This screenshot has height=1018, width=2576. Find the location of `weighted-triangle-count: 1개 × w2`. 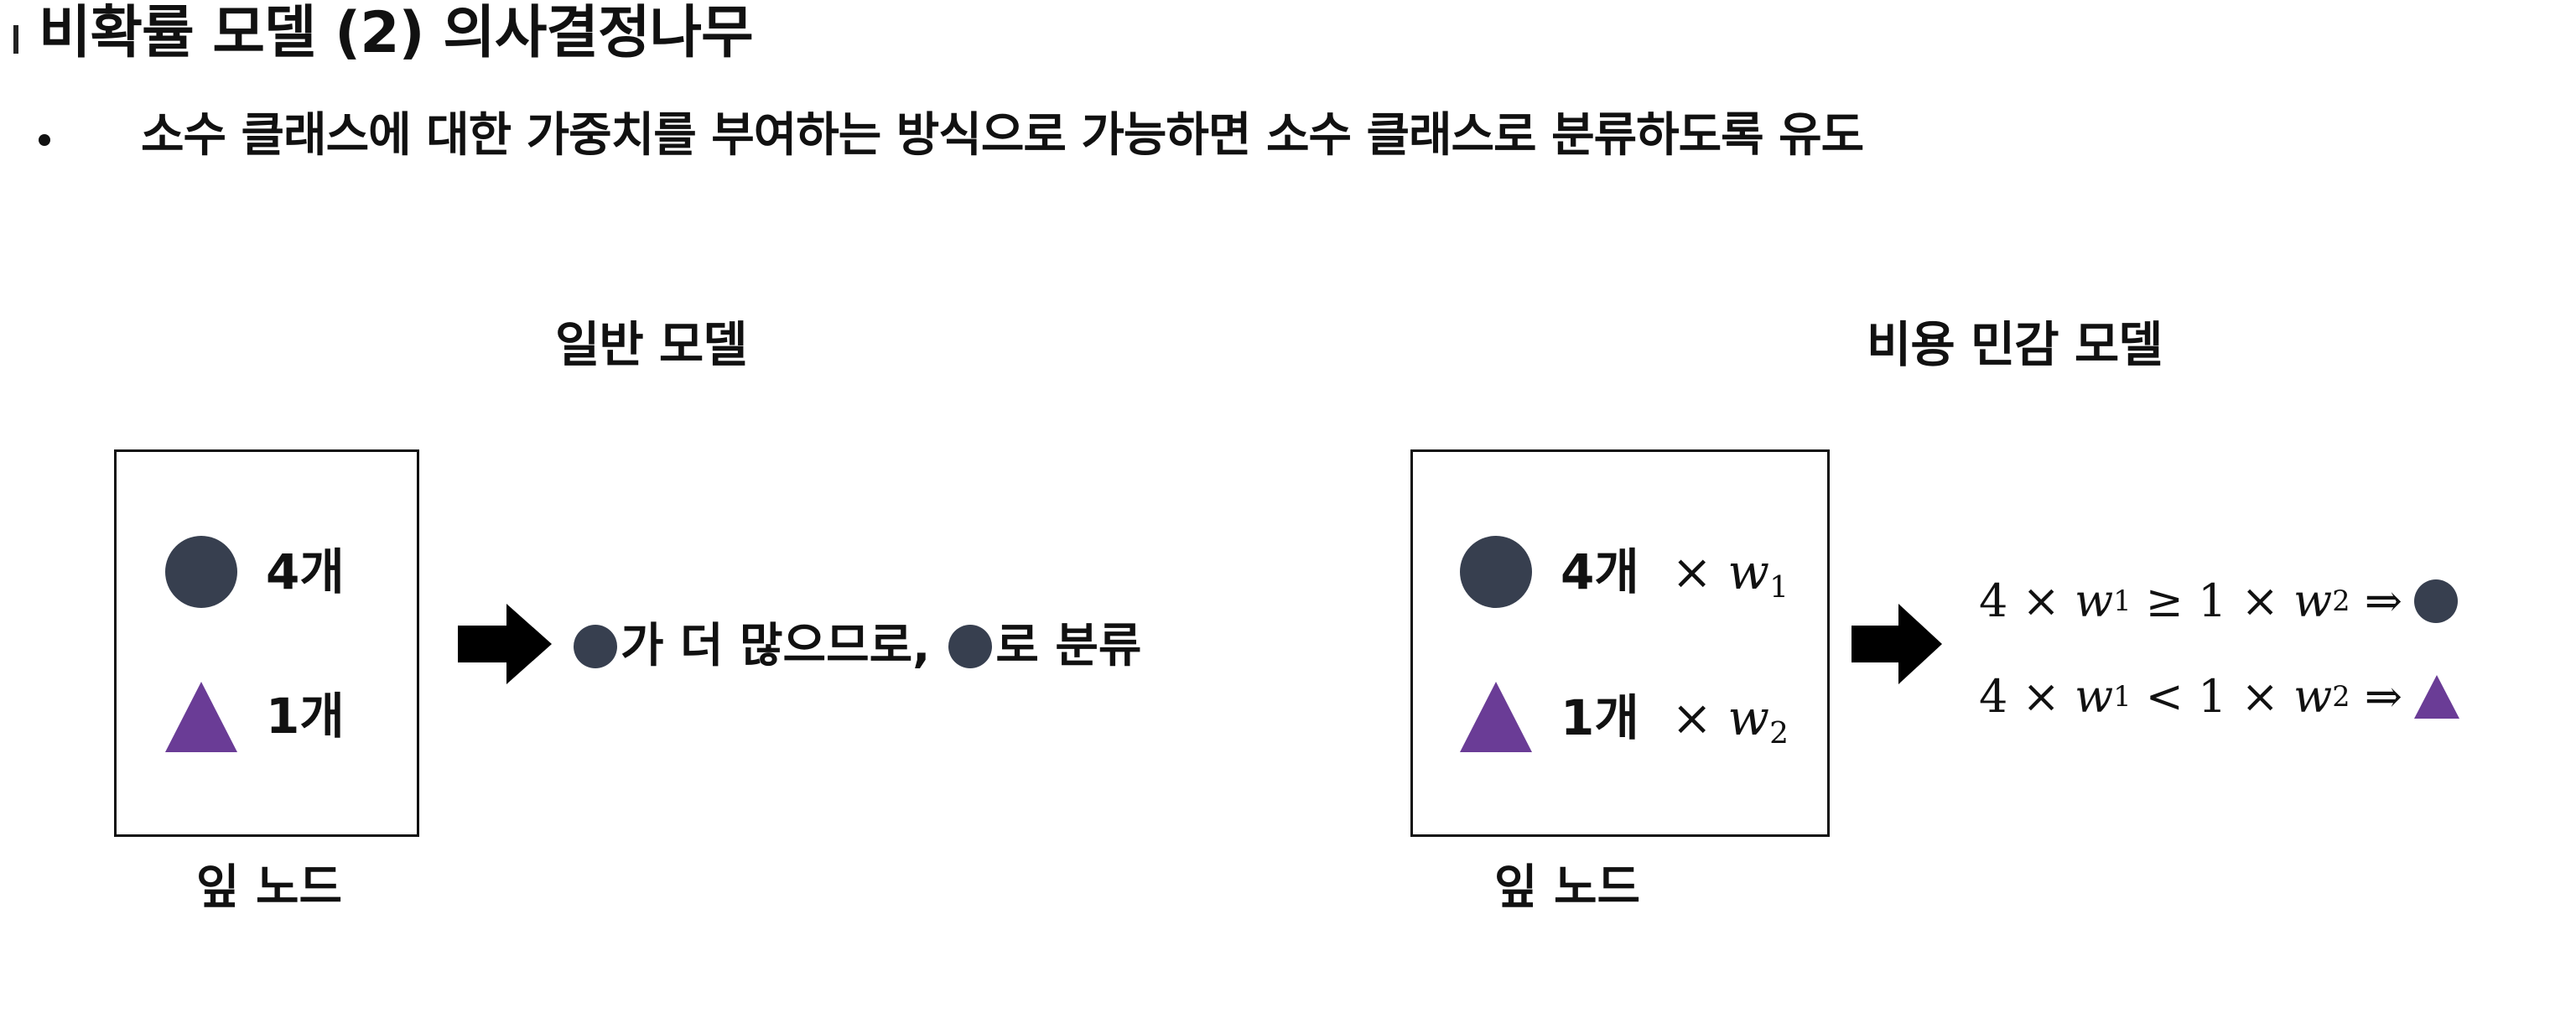

weighted-triangle-count: 1개 × w2 is located at coordinates (1675, 725).